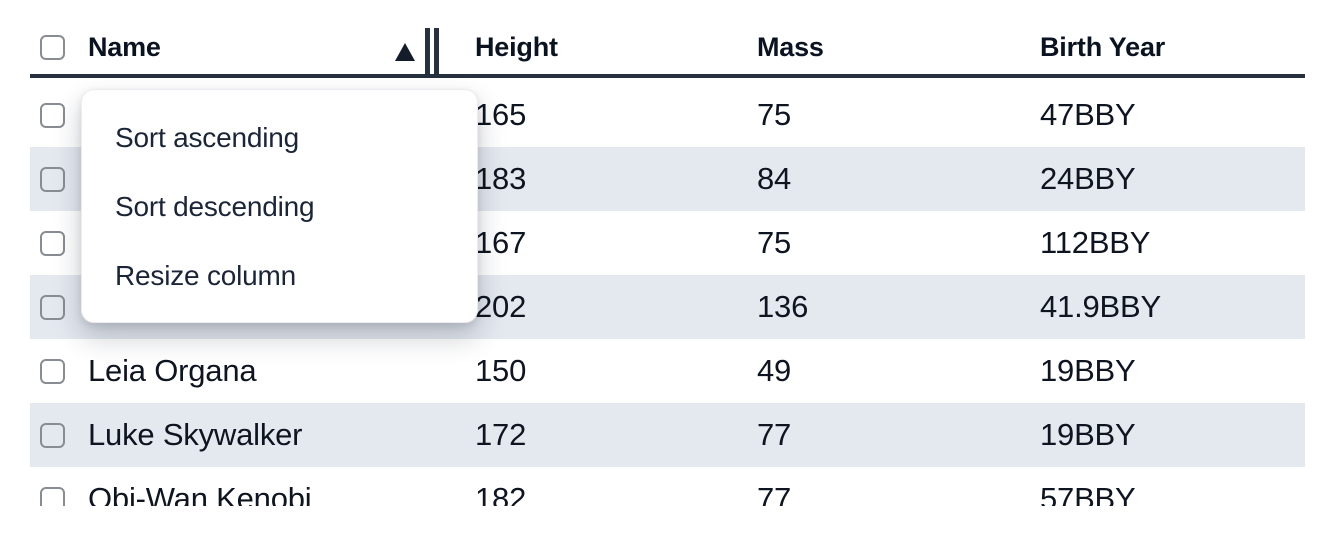  I want to click on column-header-birth-year-label: Birth Year, so click(1103, 46).